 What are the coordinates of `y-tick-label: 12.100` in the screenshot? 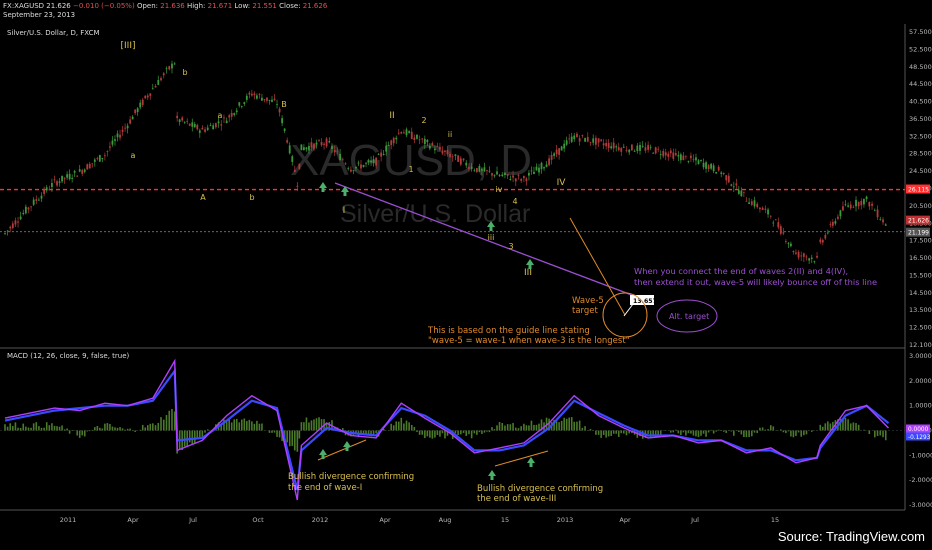 It's located at (920, 345).